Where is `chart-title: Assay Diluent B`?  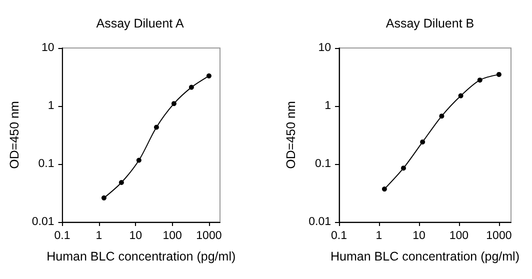
chart-title: Assay Diluent B is located at coordinates (430, 23).